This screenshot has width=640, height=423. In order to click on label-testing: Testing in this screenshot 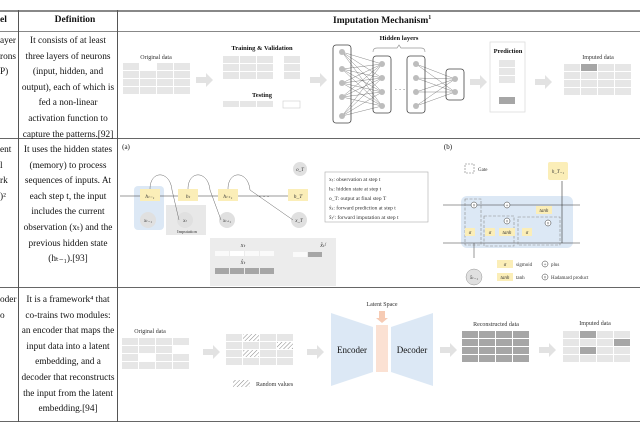, I will do `click(262, 95)`.